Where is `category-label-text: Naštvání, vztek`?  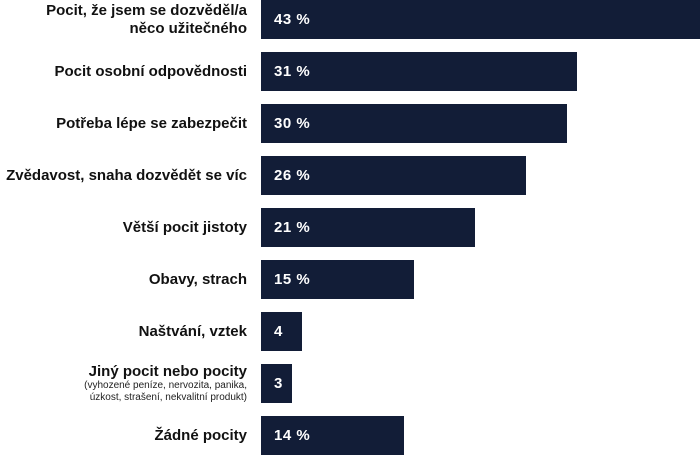
category-label-text: Naštvání, vztek is located at coordinates (192, 331).